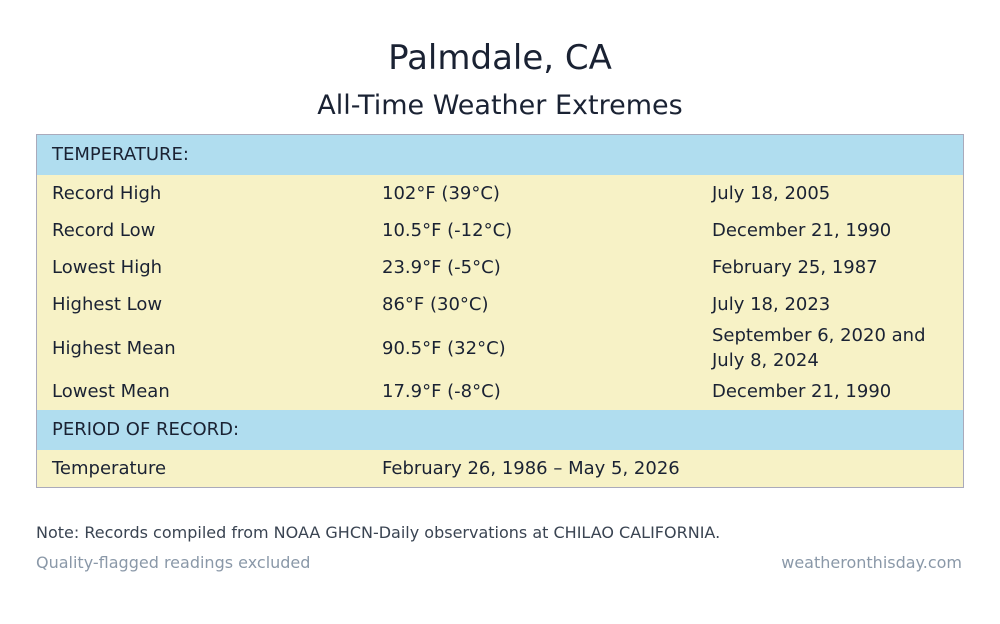  What do you see at coordinates (771, 193) in the screenshot?
I see `table-cell: July 18, 2005` at bounding box center [771, 193].